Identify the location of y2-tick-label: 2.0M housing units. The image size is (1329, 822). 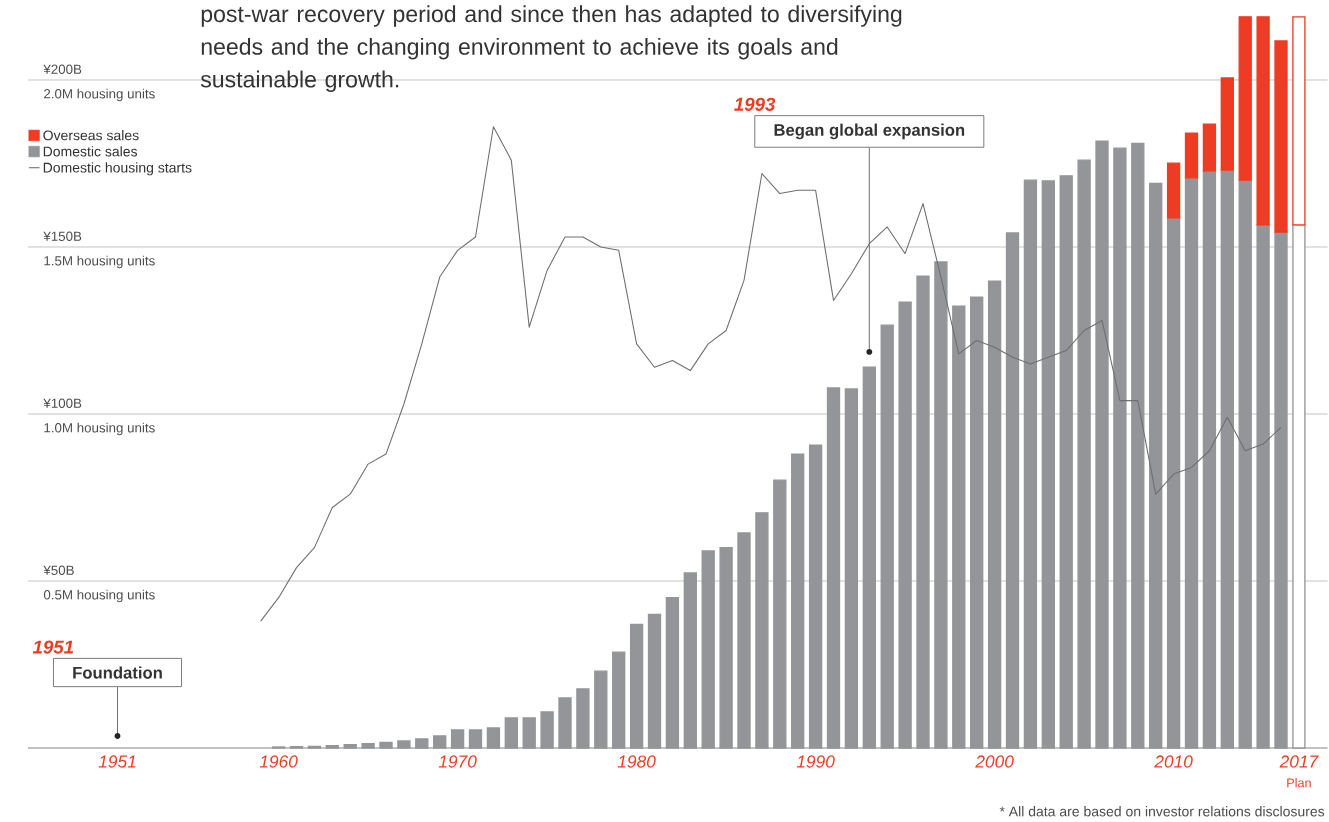
(99, 95).